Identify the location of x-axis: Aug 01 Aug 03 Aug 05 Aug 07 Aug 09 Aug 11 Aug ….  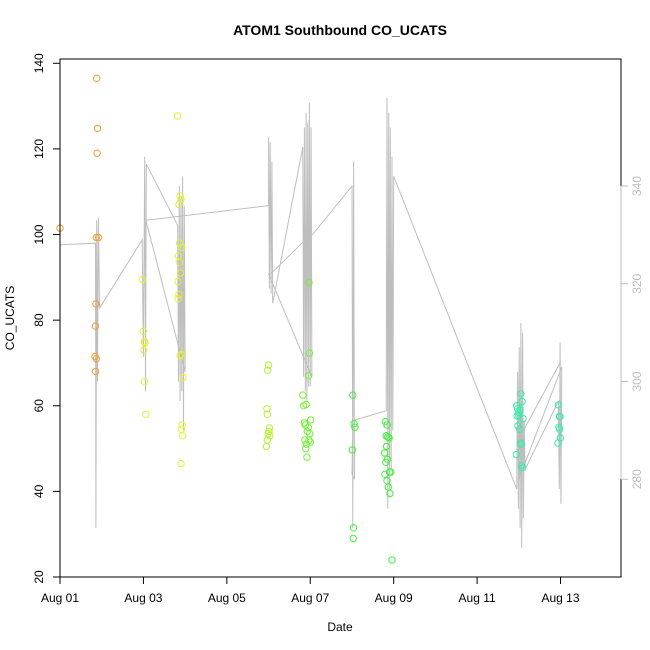
(310, 590).